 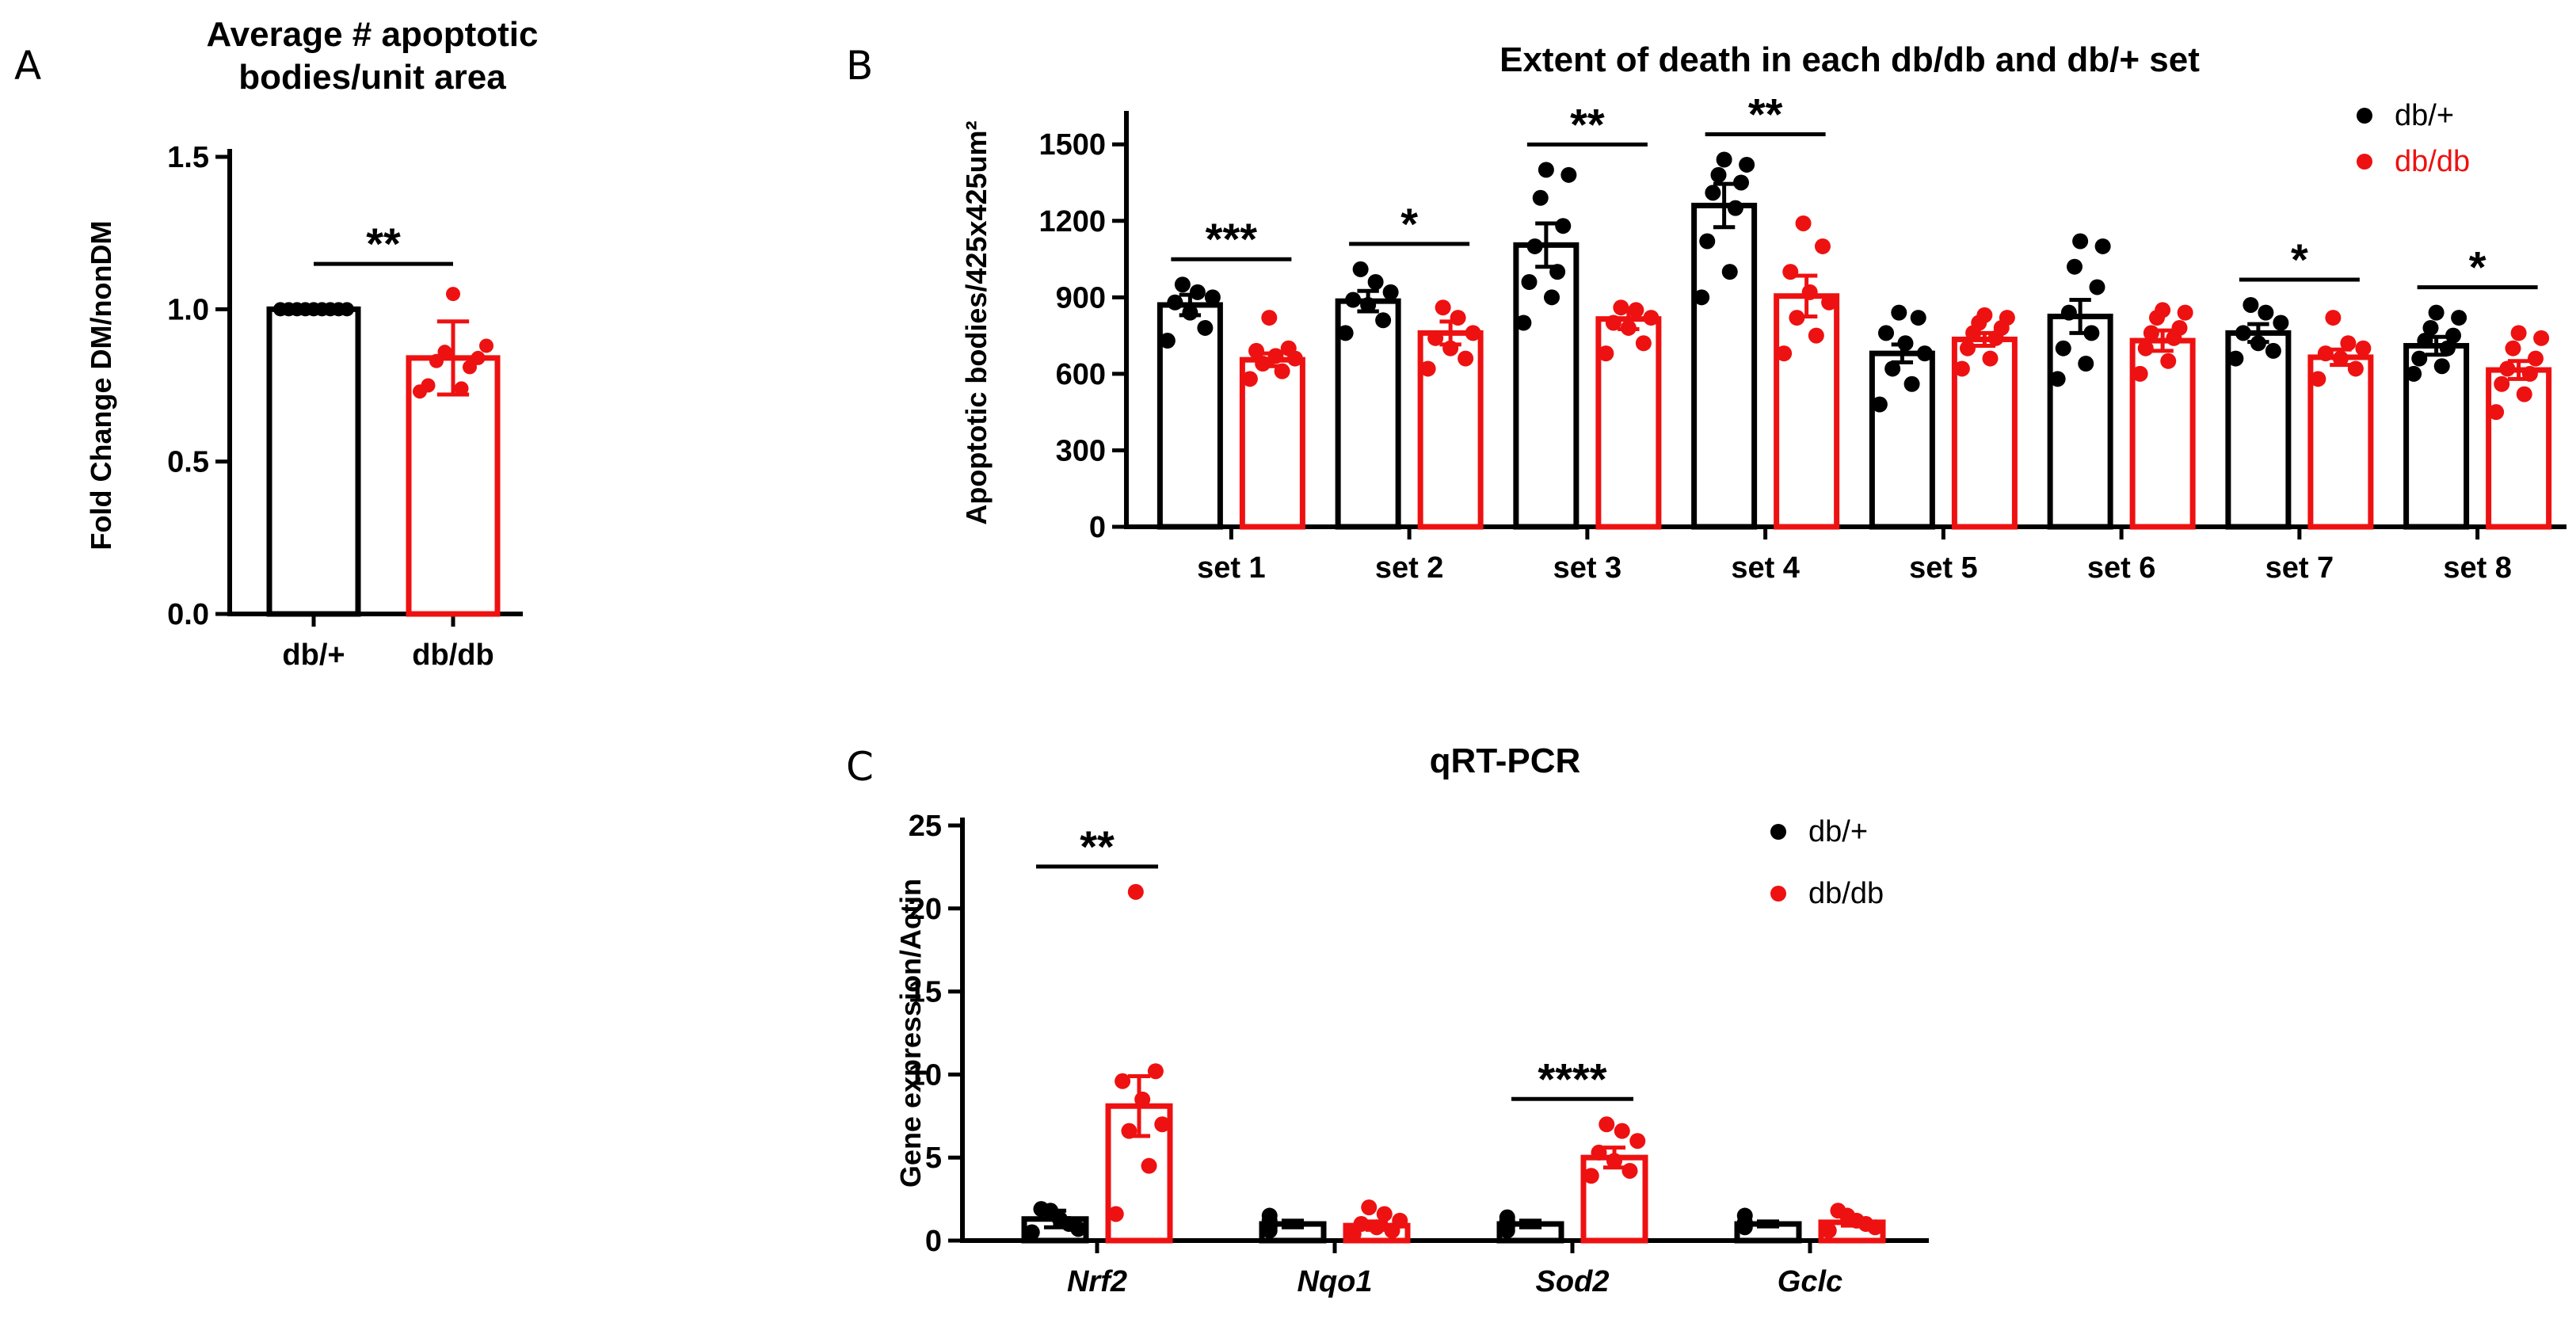 What do you see at coordinates (1587, 568) in the screenshot?
I see `x-category-label: set 3` at bounding box center [1587, 568].